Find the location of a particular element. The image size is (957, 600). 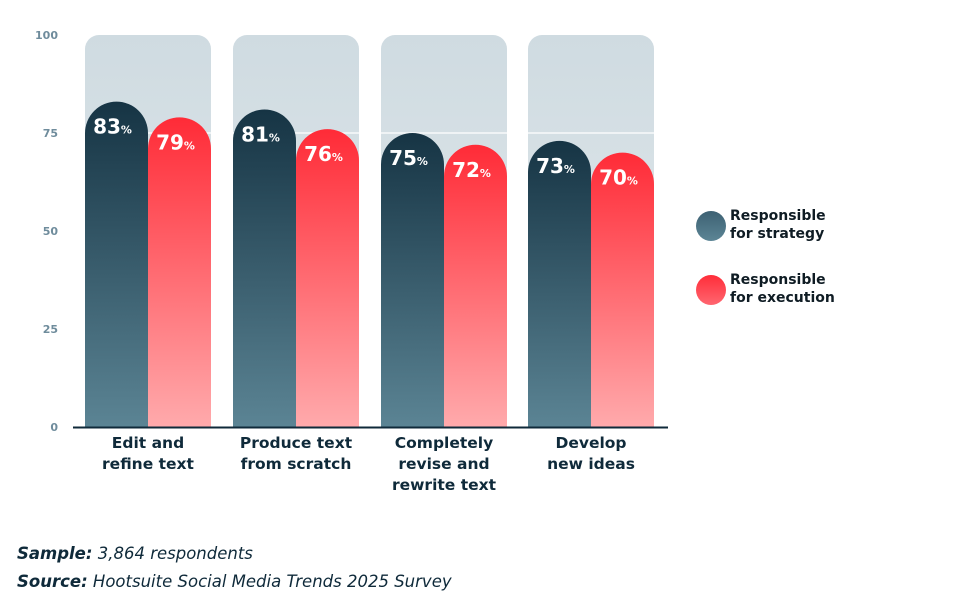

y-tick-label: 50 is located at coordinates (51, 231).